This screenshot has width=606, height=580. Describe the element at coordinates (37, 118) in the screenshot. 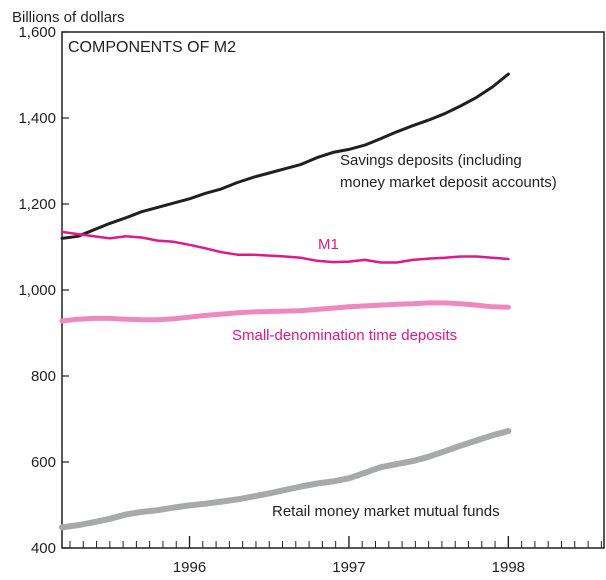

I see `y-tick-label: 1,400` at that location.